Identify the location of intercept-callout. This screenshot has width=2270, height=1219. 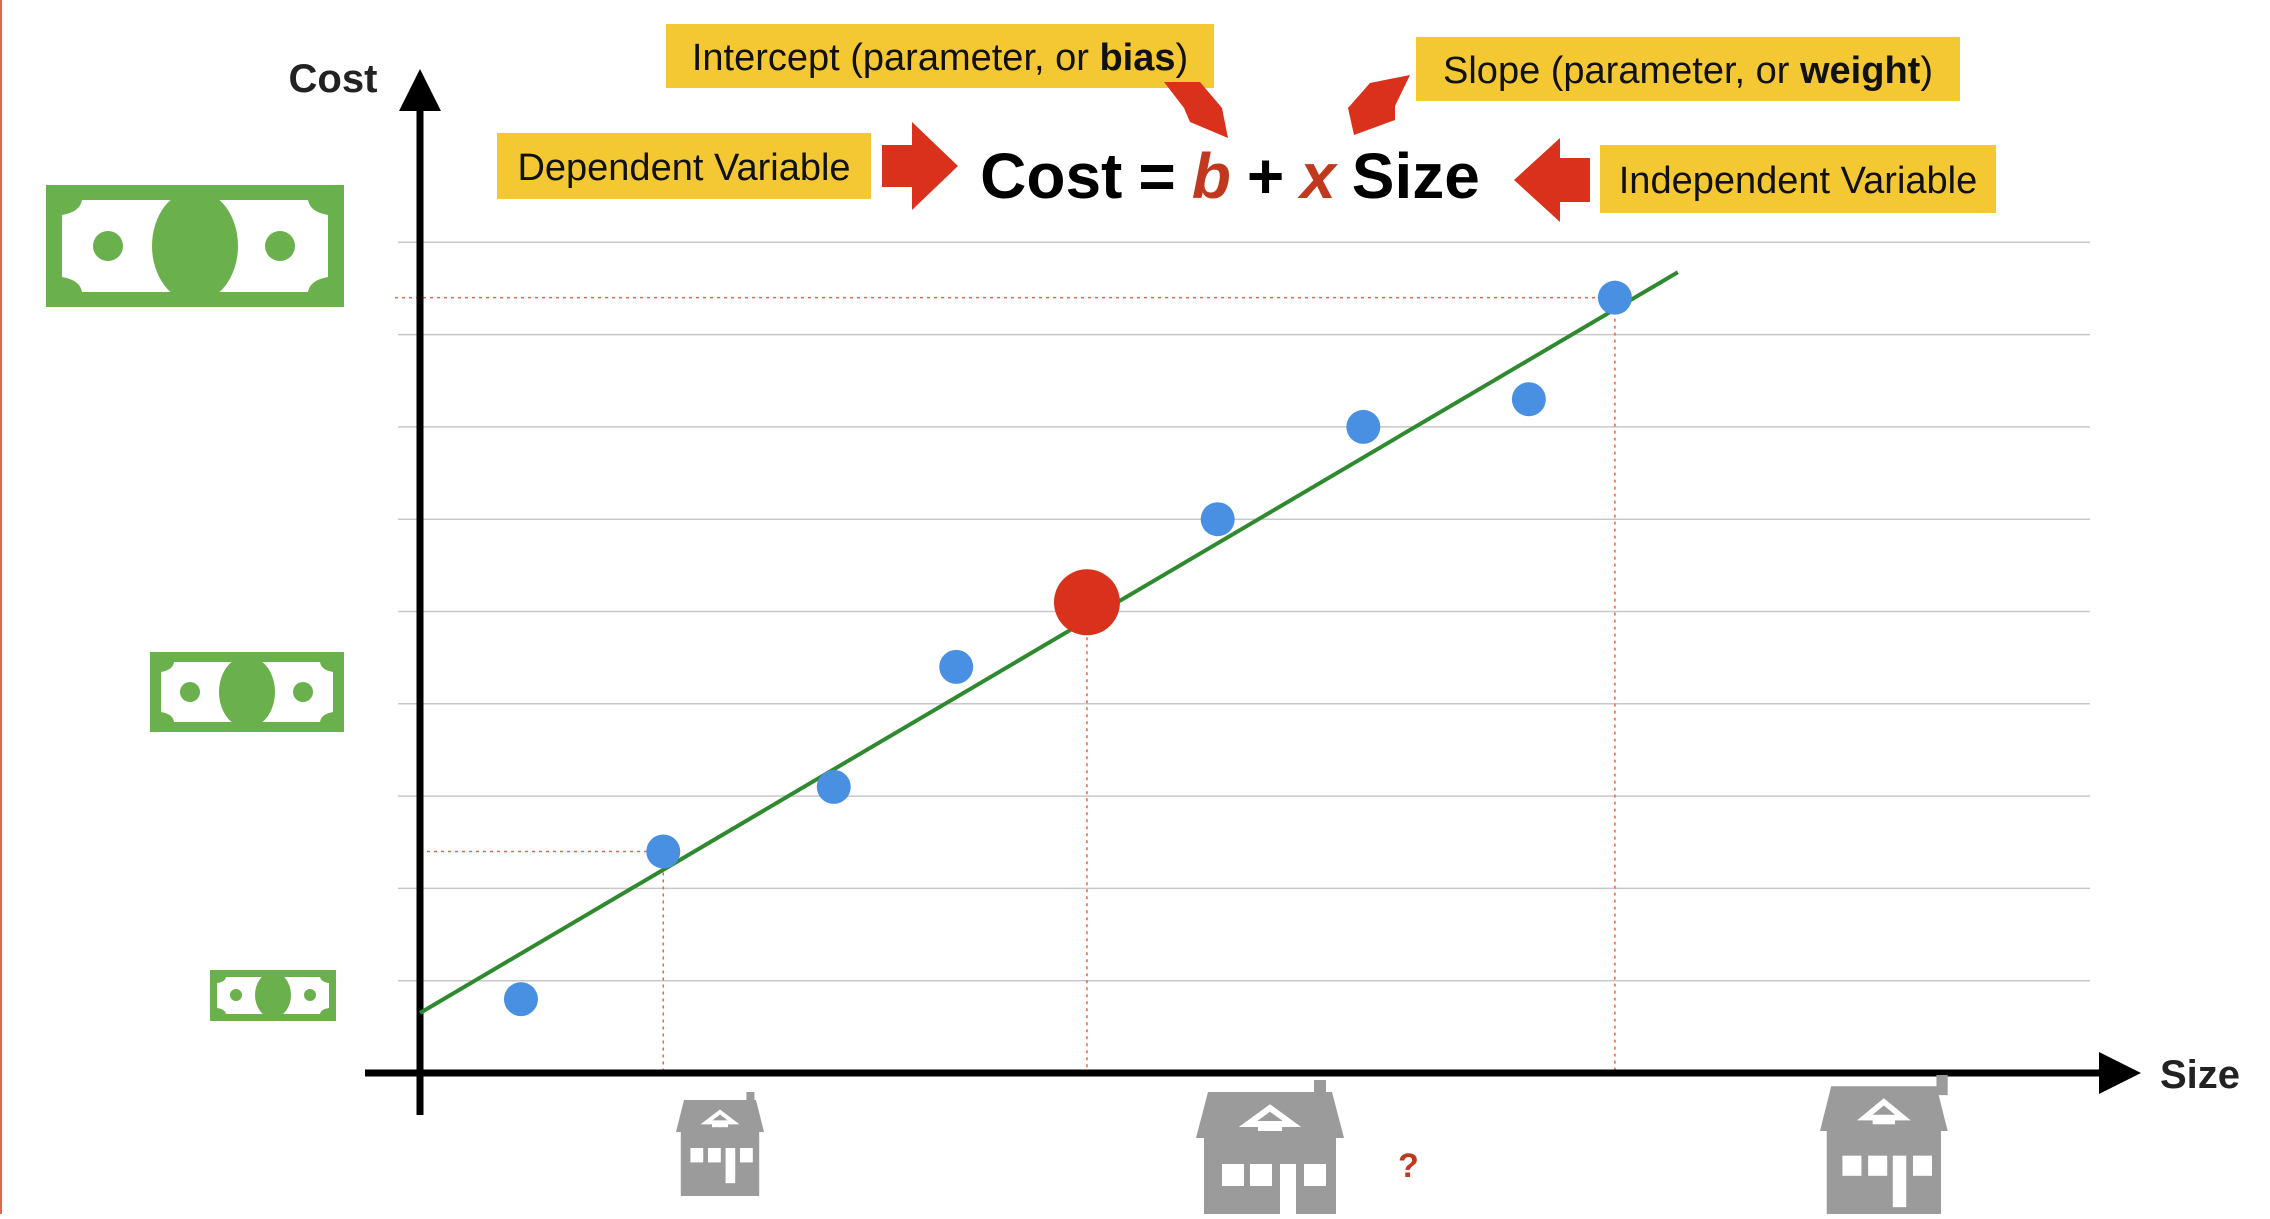
(940, 56).